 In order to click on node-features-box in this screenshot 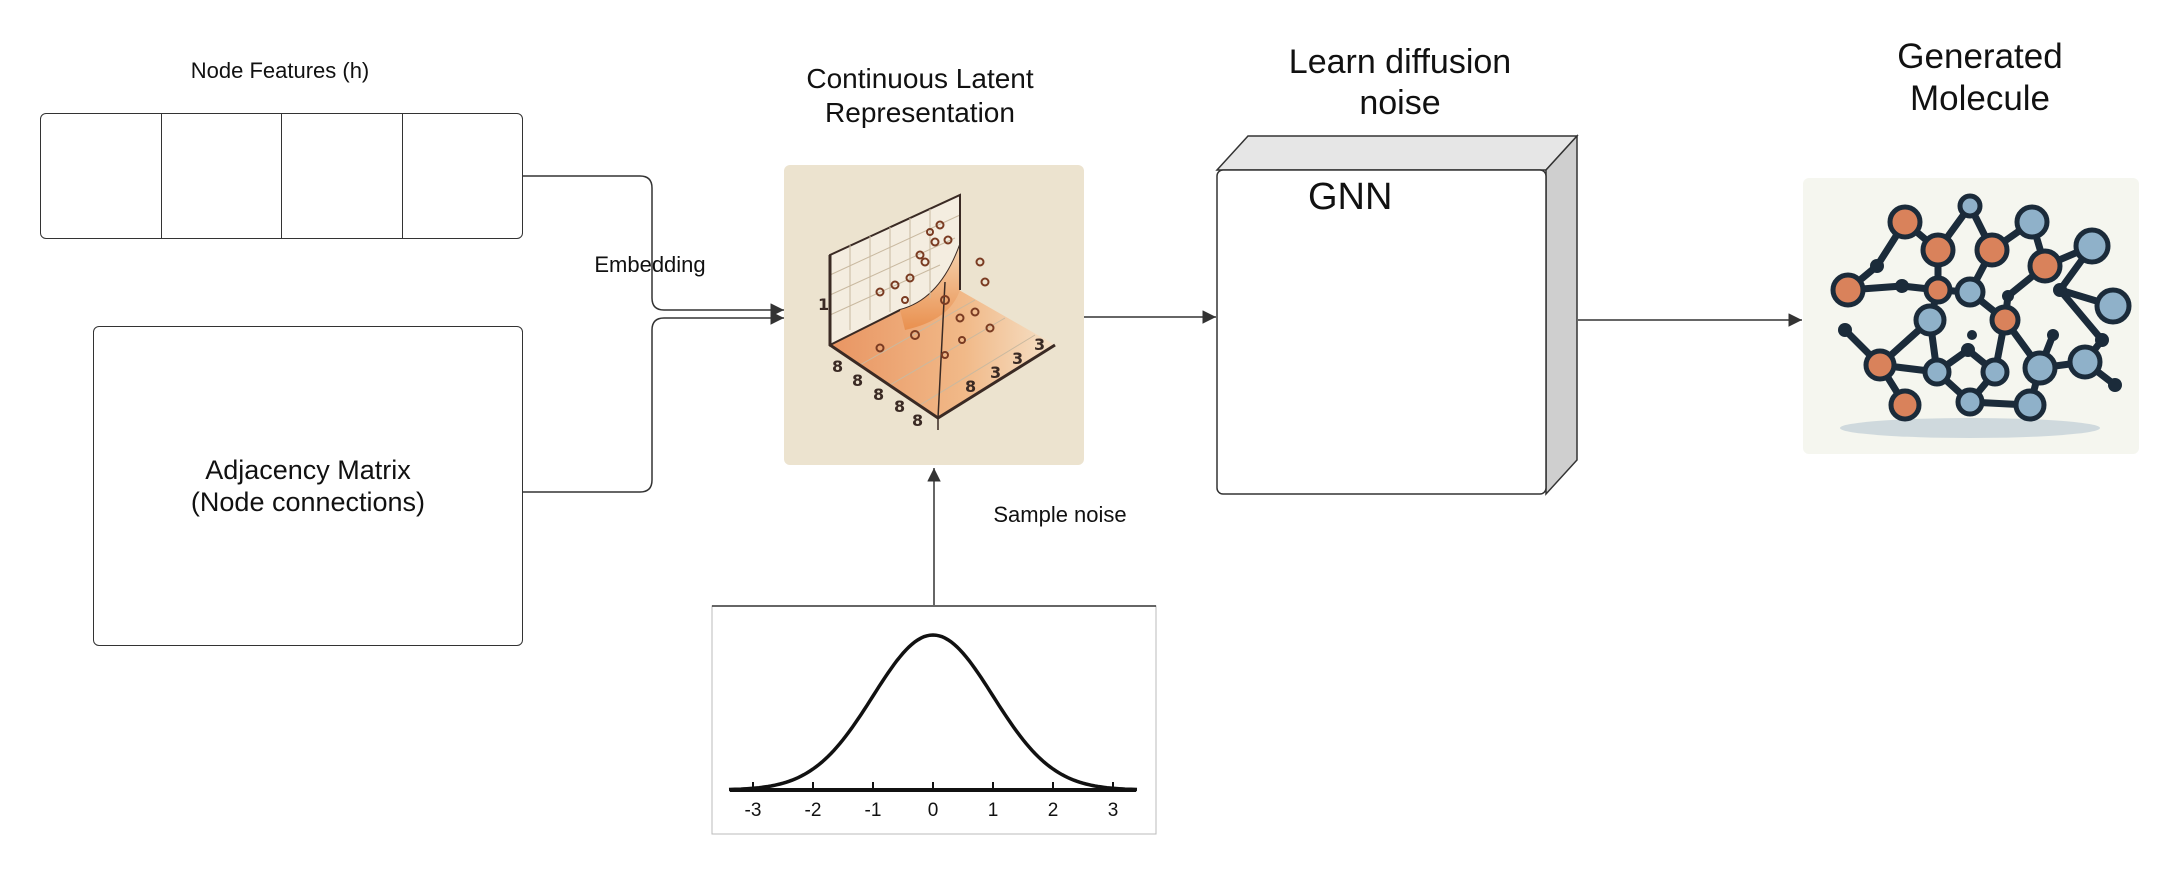, I will do `click(281, 176)`.